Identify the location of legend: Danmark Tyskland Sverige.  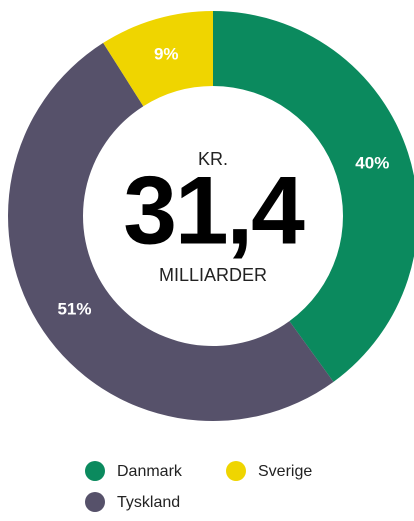
(198, 486).